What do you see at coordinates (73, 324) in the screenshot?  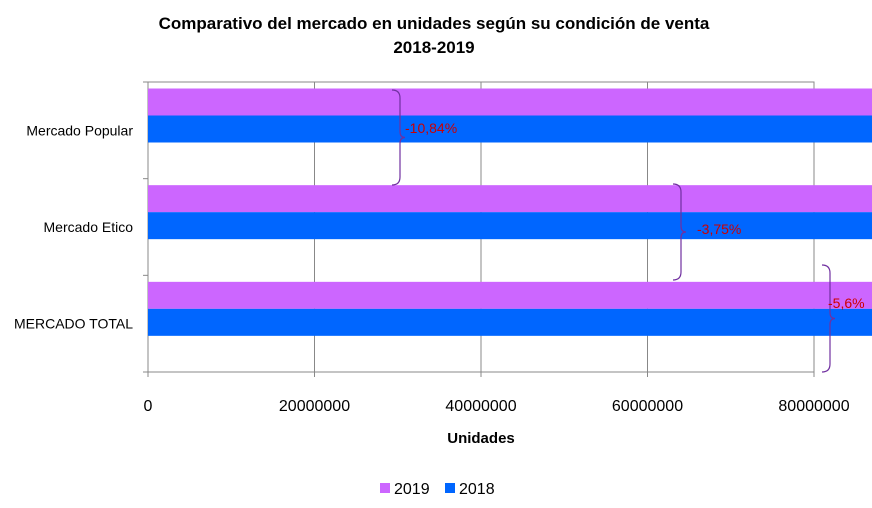 I see `category-label: MERCADO TOTAL` at bounding box center [73, 324].